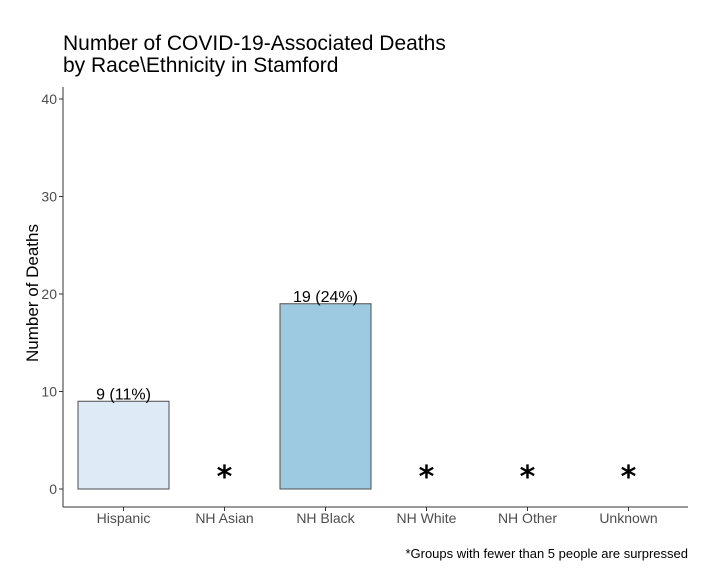  I want to click on bar-nh-black, so click(325, 396).